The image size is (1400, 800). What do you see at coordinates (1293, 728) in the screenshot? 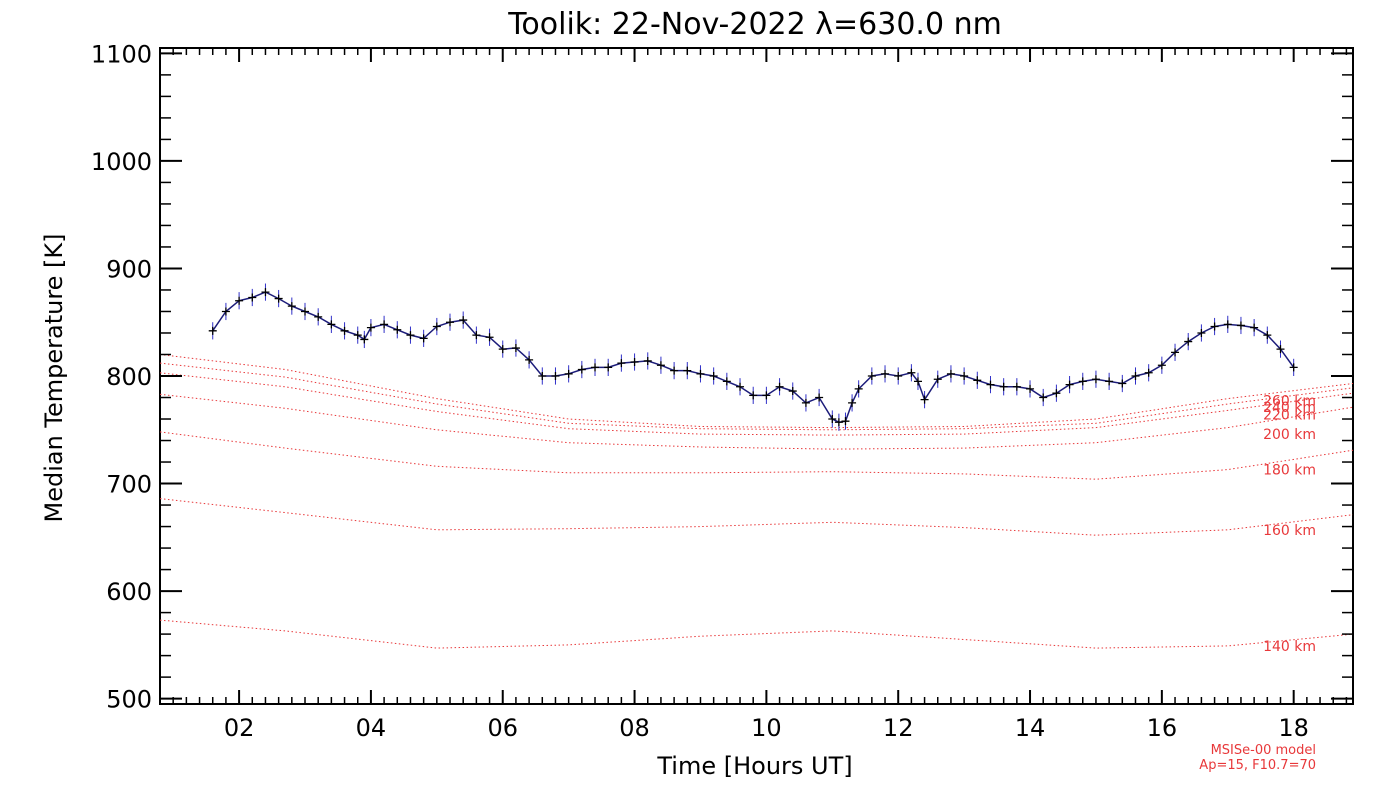
I see `x-tick-label: 18` at bounding box center [1293, 728].